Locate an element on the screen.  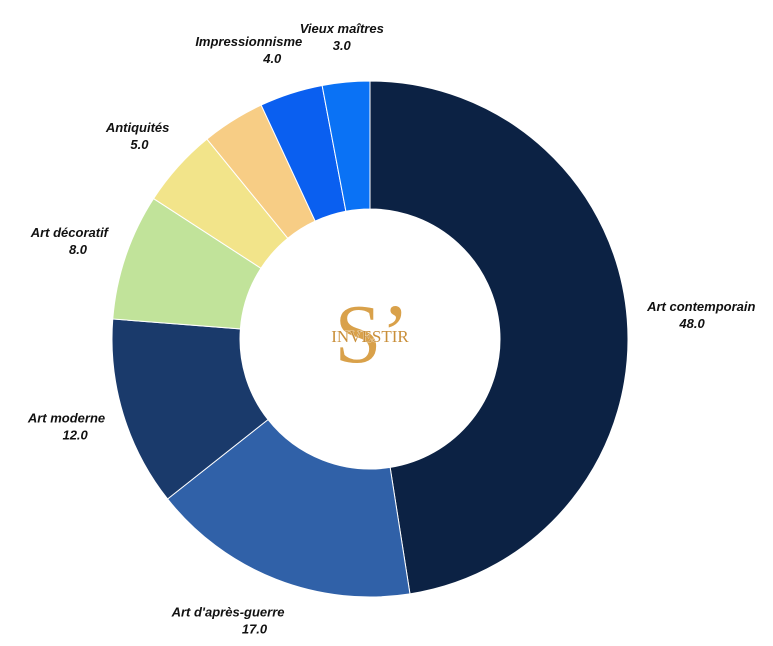
slice-label: Impressionnisme is located at coordinates (248, 41).